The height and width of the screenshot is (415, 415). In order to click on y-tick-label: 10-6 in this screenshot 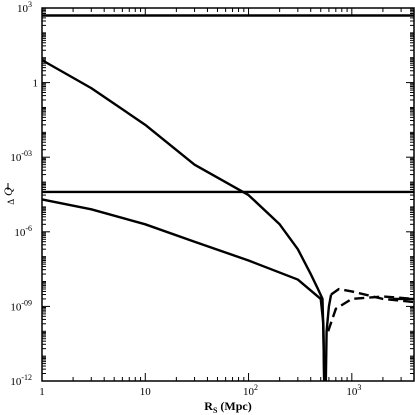, I will do `click(23, 231)`.